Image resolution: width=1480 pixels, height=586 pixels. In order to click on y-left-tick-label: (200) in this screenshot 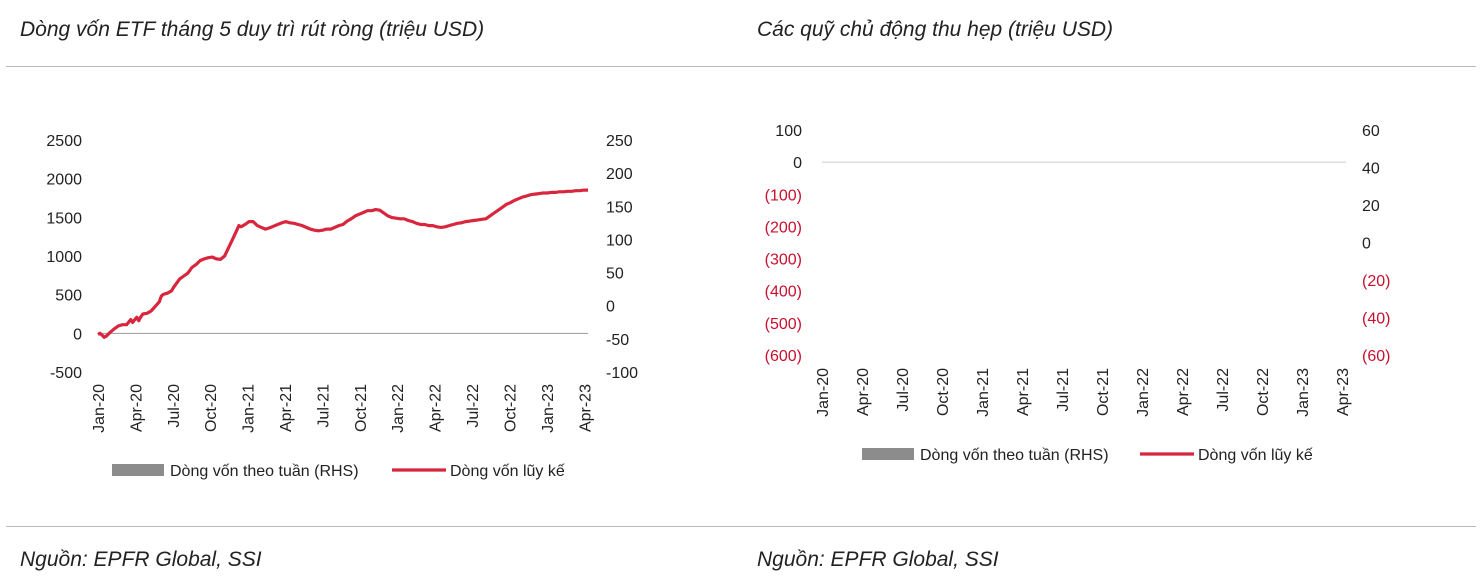, I will do `click(783, 227)`.